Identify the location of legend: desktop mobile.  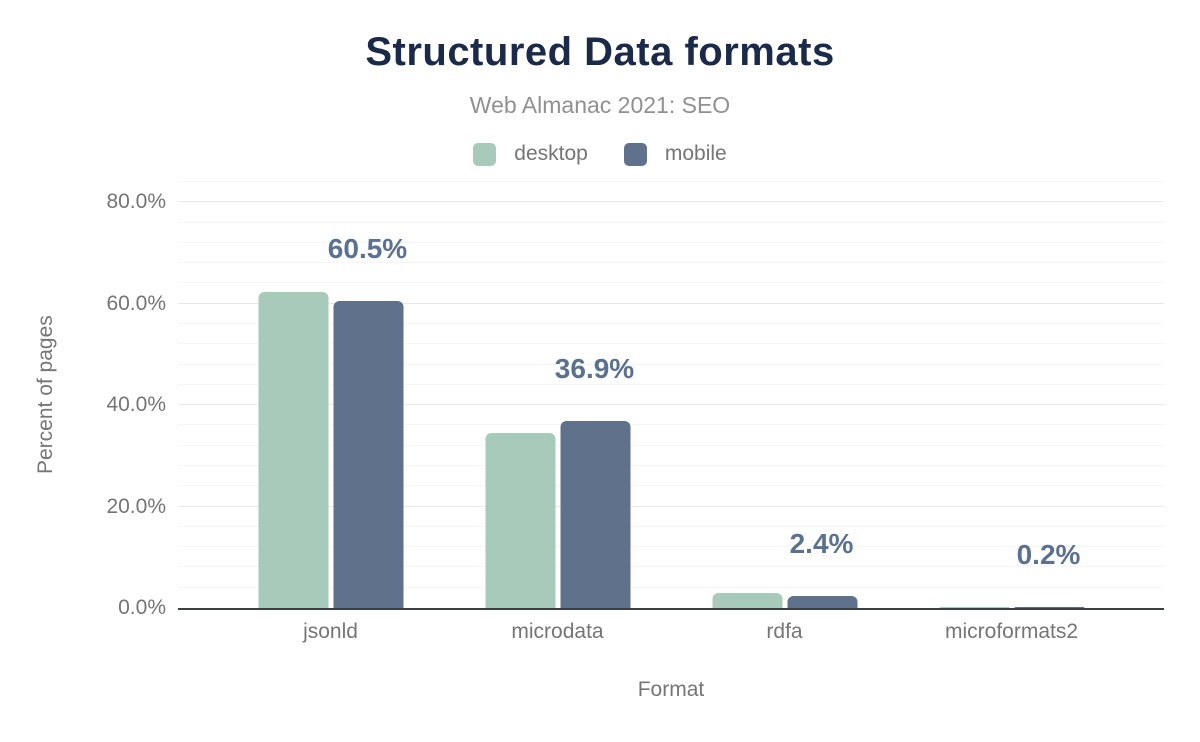
(600, 154).